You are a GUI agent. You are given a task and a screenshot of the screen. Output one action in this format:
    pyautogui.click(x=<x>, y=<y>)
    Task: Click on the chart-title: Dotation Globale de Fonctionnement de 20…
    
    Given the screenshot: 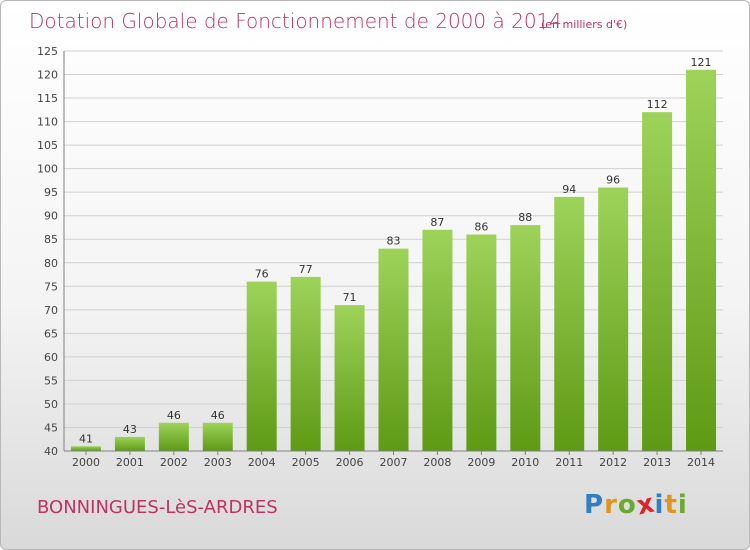 What is the action you would take?
    pyautogui.click(x=295, y=21)
    